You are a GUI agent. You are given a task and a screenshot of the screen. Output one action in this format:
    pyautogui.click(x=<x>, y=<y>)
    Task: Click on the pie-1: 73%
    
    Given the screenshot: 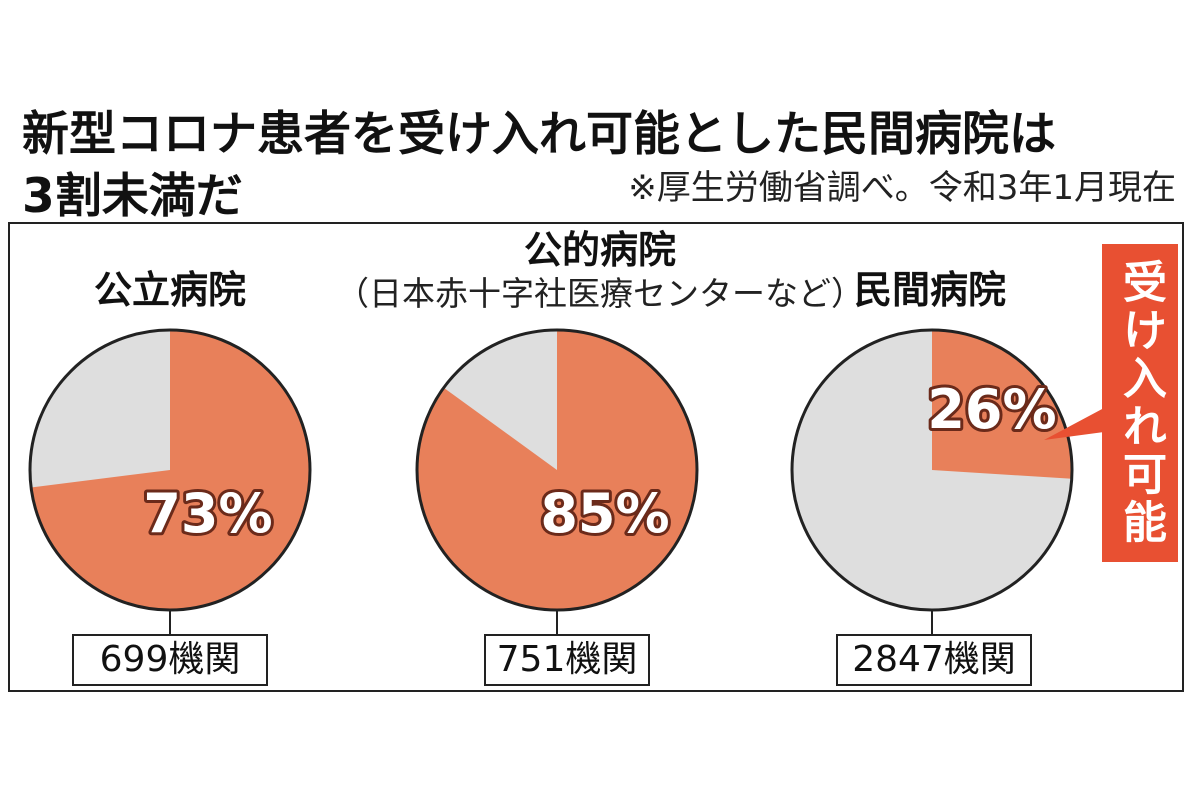 What is the action you would take?
    pyautogui.click(x=170, y=482)
    